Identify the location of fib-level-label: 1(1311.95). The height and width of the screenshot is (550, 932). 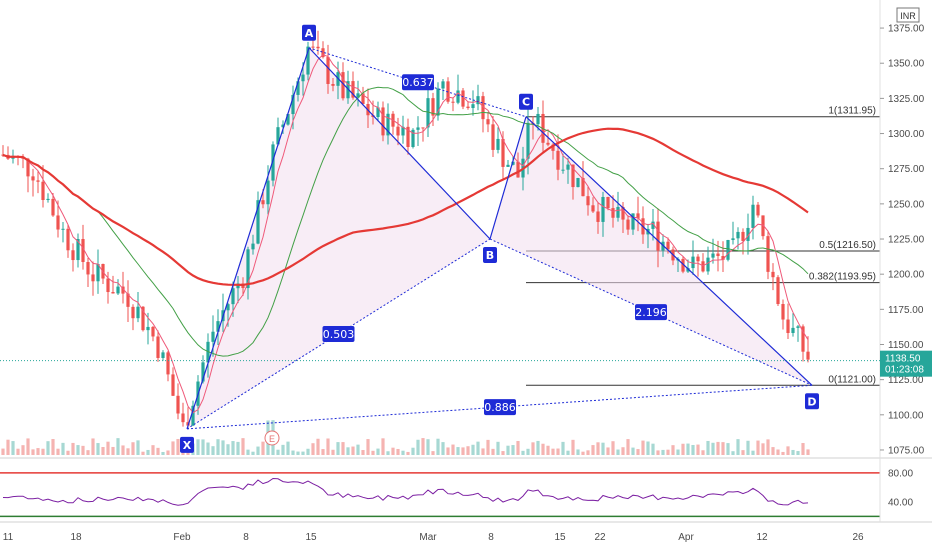
(852, 111).